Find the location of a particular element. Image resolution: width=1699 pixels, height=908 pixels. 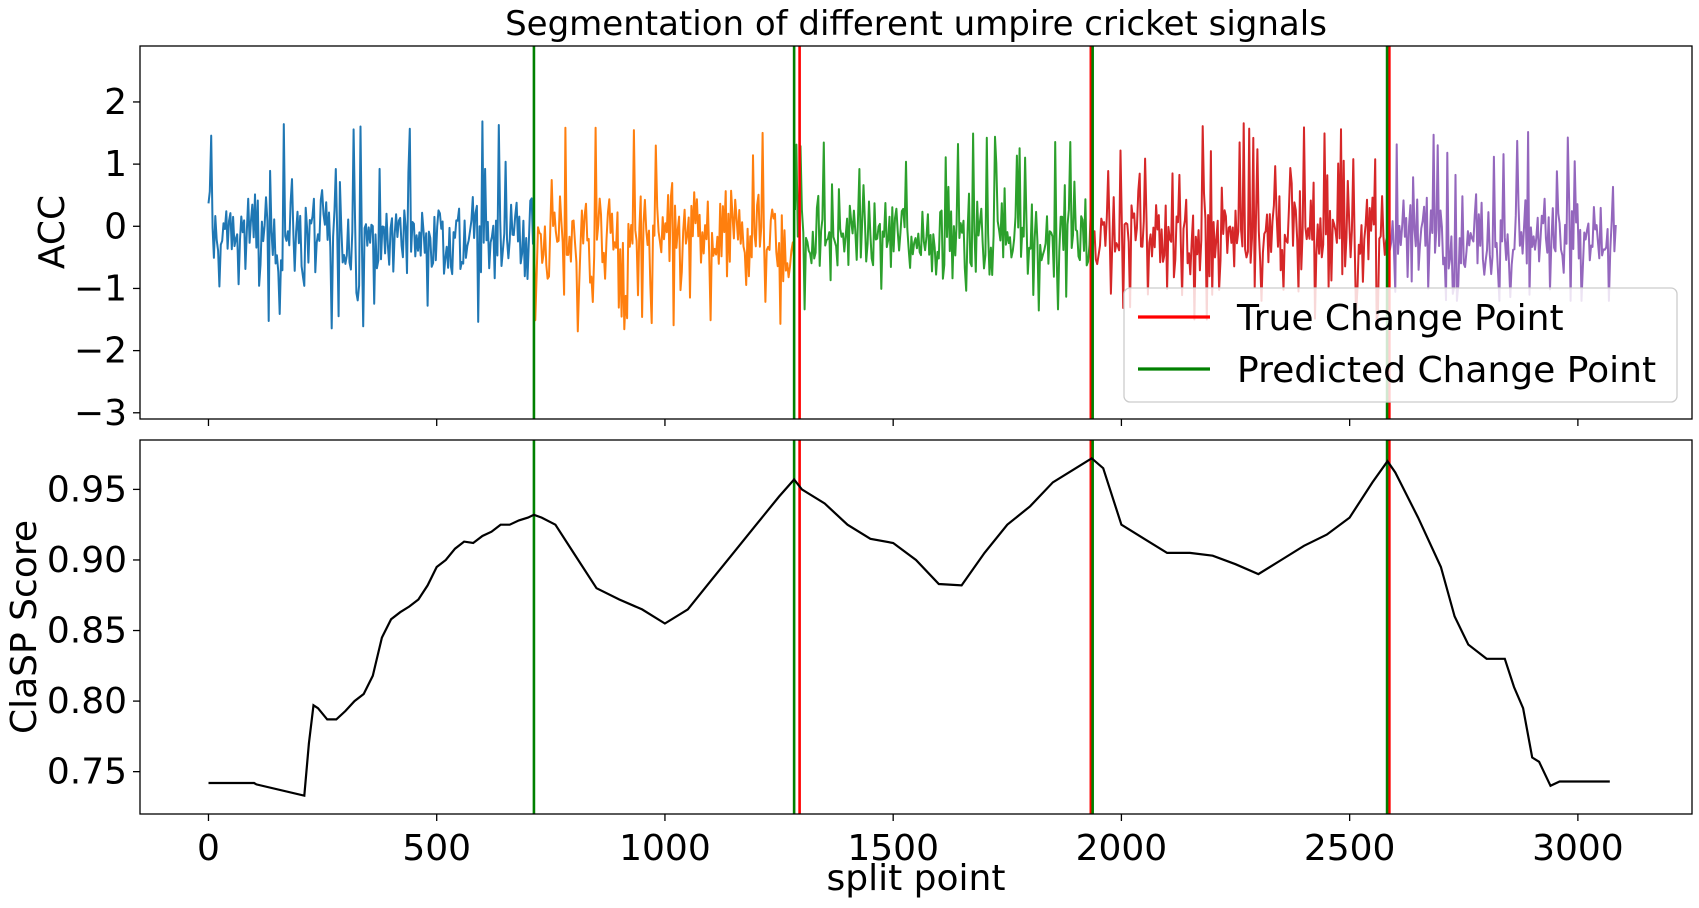

x-tick-label: 1000 is located at coordinates (665, 848).